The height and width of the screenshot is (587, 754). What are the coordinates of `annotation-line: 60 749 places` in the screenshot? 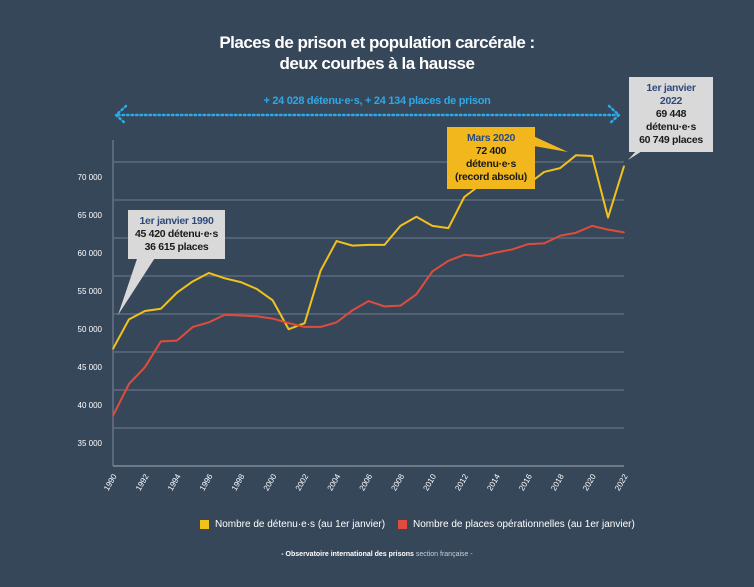 It's located at (671, 140).